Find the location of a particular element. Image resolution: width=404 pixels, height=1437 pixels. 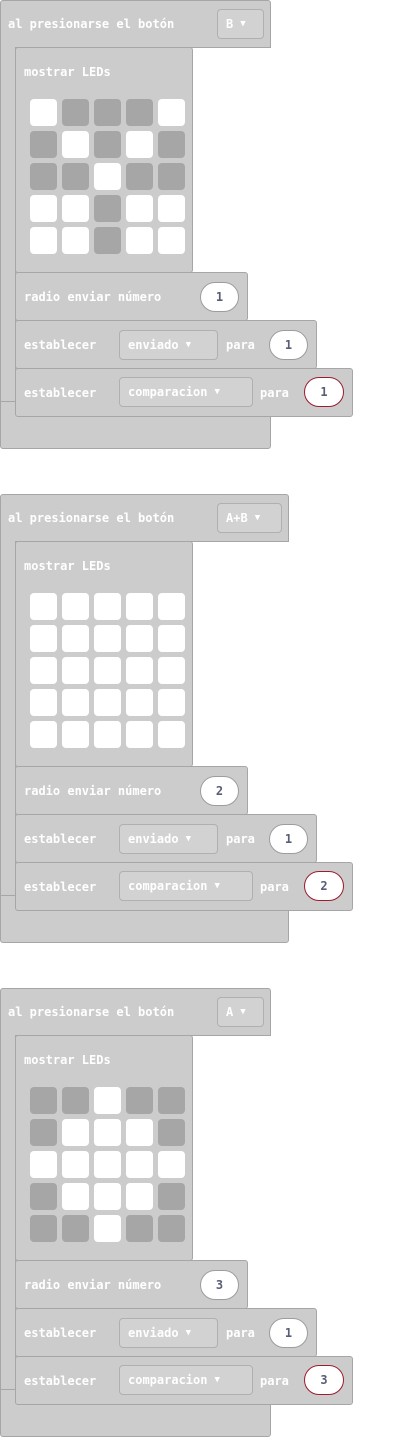

variable-dropdown-value: enviado is located at coordinates (153, 345).